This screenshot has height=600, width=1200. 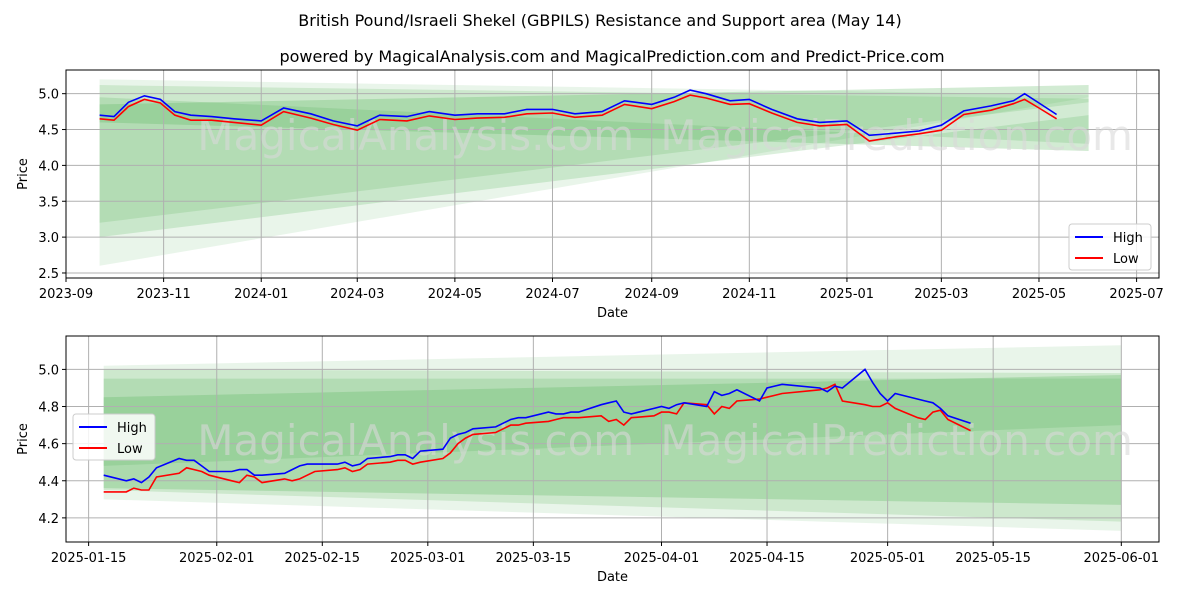 What do you see at coordinates (89, 558) in the screenshot?
I see `x-tick-label: 2025-01-15` at bounding box center [89, 558].